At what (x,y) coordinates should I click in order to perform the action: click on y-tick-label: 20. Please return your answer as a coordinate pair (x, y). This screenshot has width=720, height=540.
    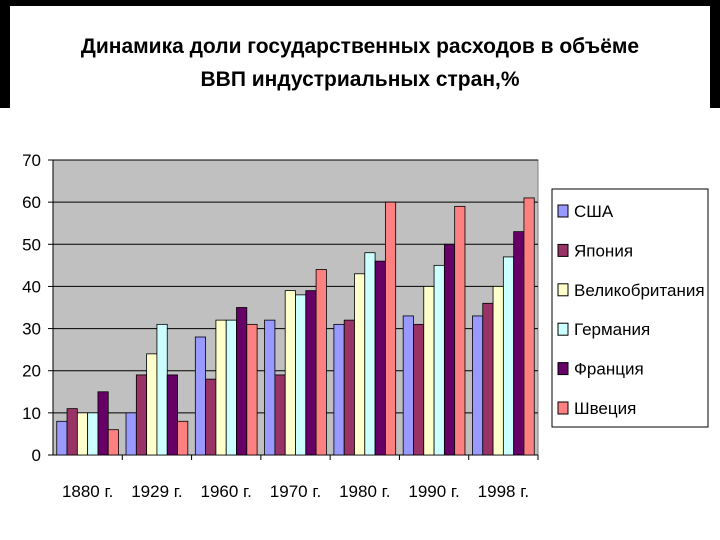
    Looking at the image, I should click on (31, 371).